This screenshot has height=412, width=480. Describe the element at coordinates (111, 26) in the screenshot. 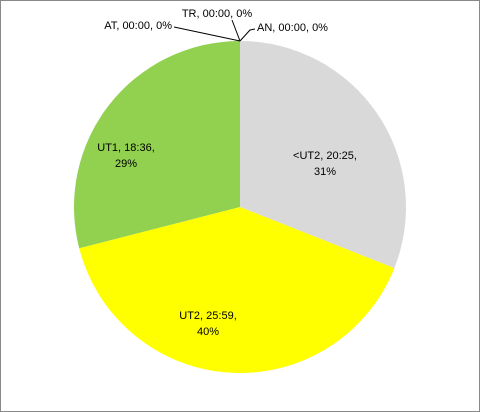

I see `label-category: AT` at that location.